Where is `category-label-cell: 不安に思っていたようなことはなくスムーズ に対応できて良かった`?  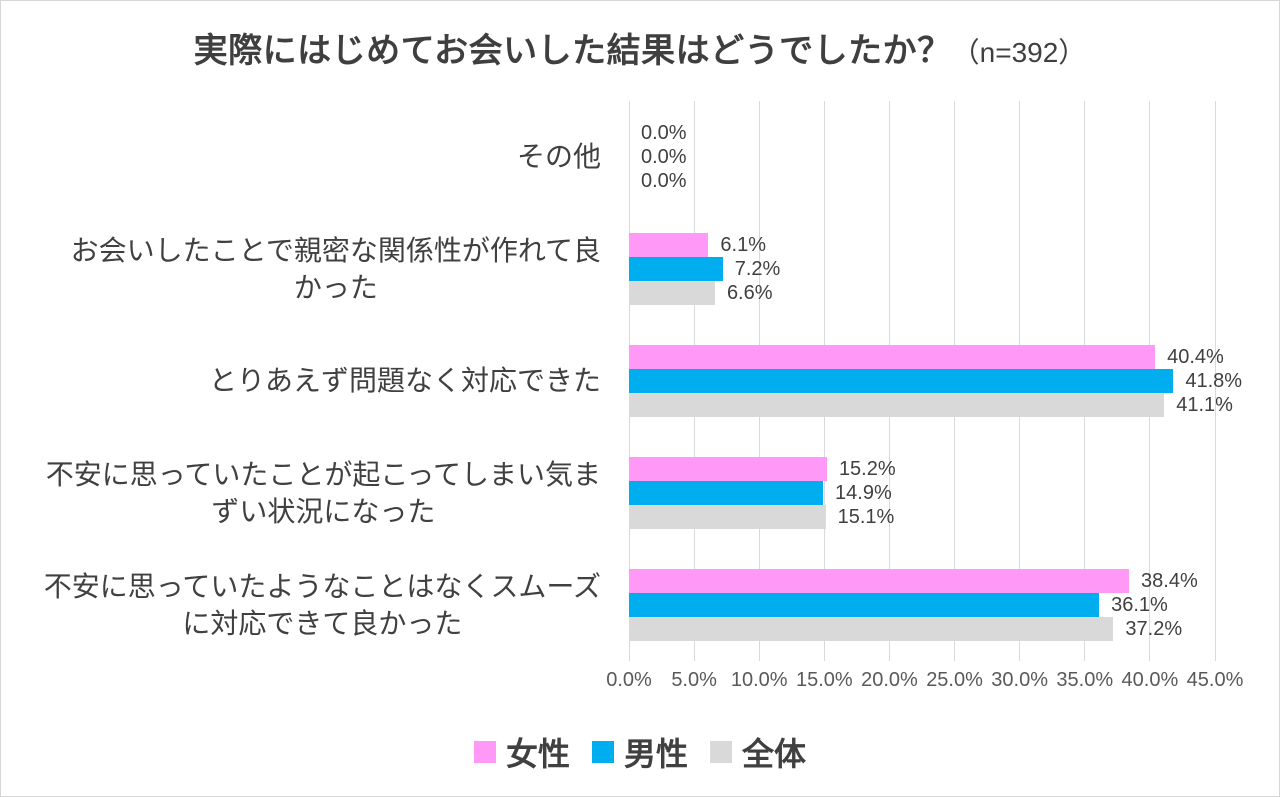
category-label-cell: 不安に思っていたようなことはなくスムーズ に対応できて良かった is located at coordinates (311, 605).